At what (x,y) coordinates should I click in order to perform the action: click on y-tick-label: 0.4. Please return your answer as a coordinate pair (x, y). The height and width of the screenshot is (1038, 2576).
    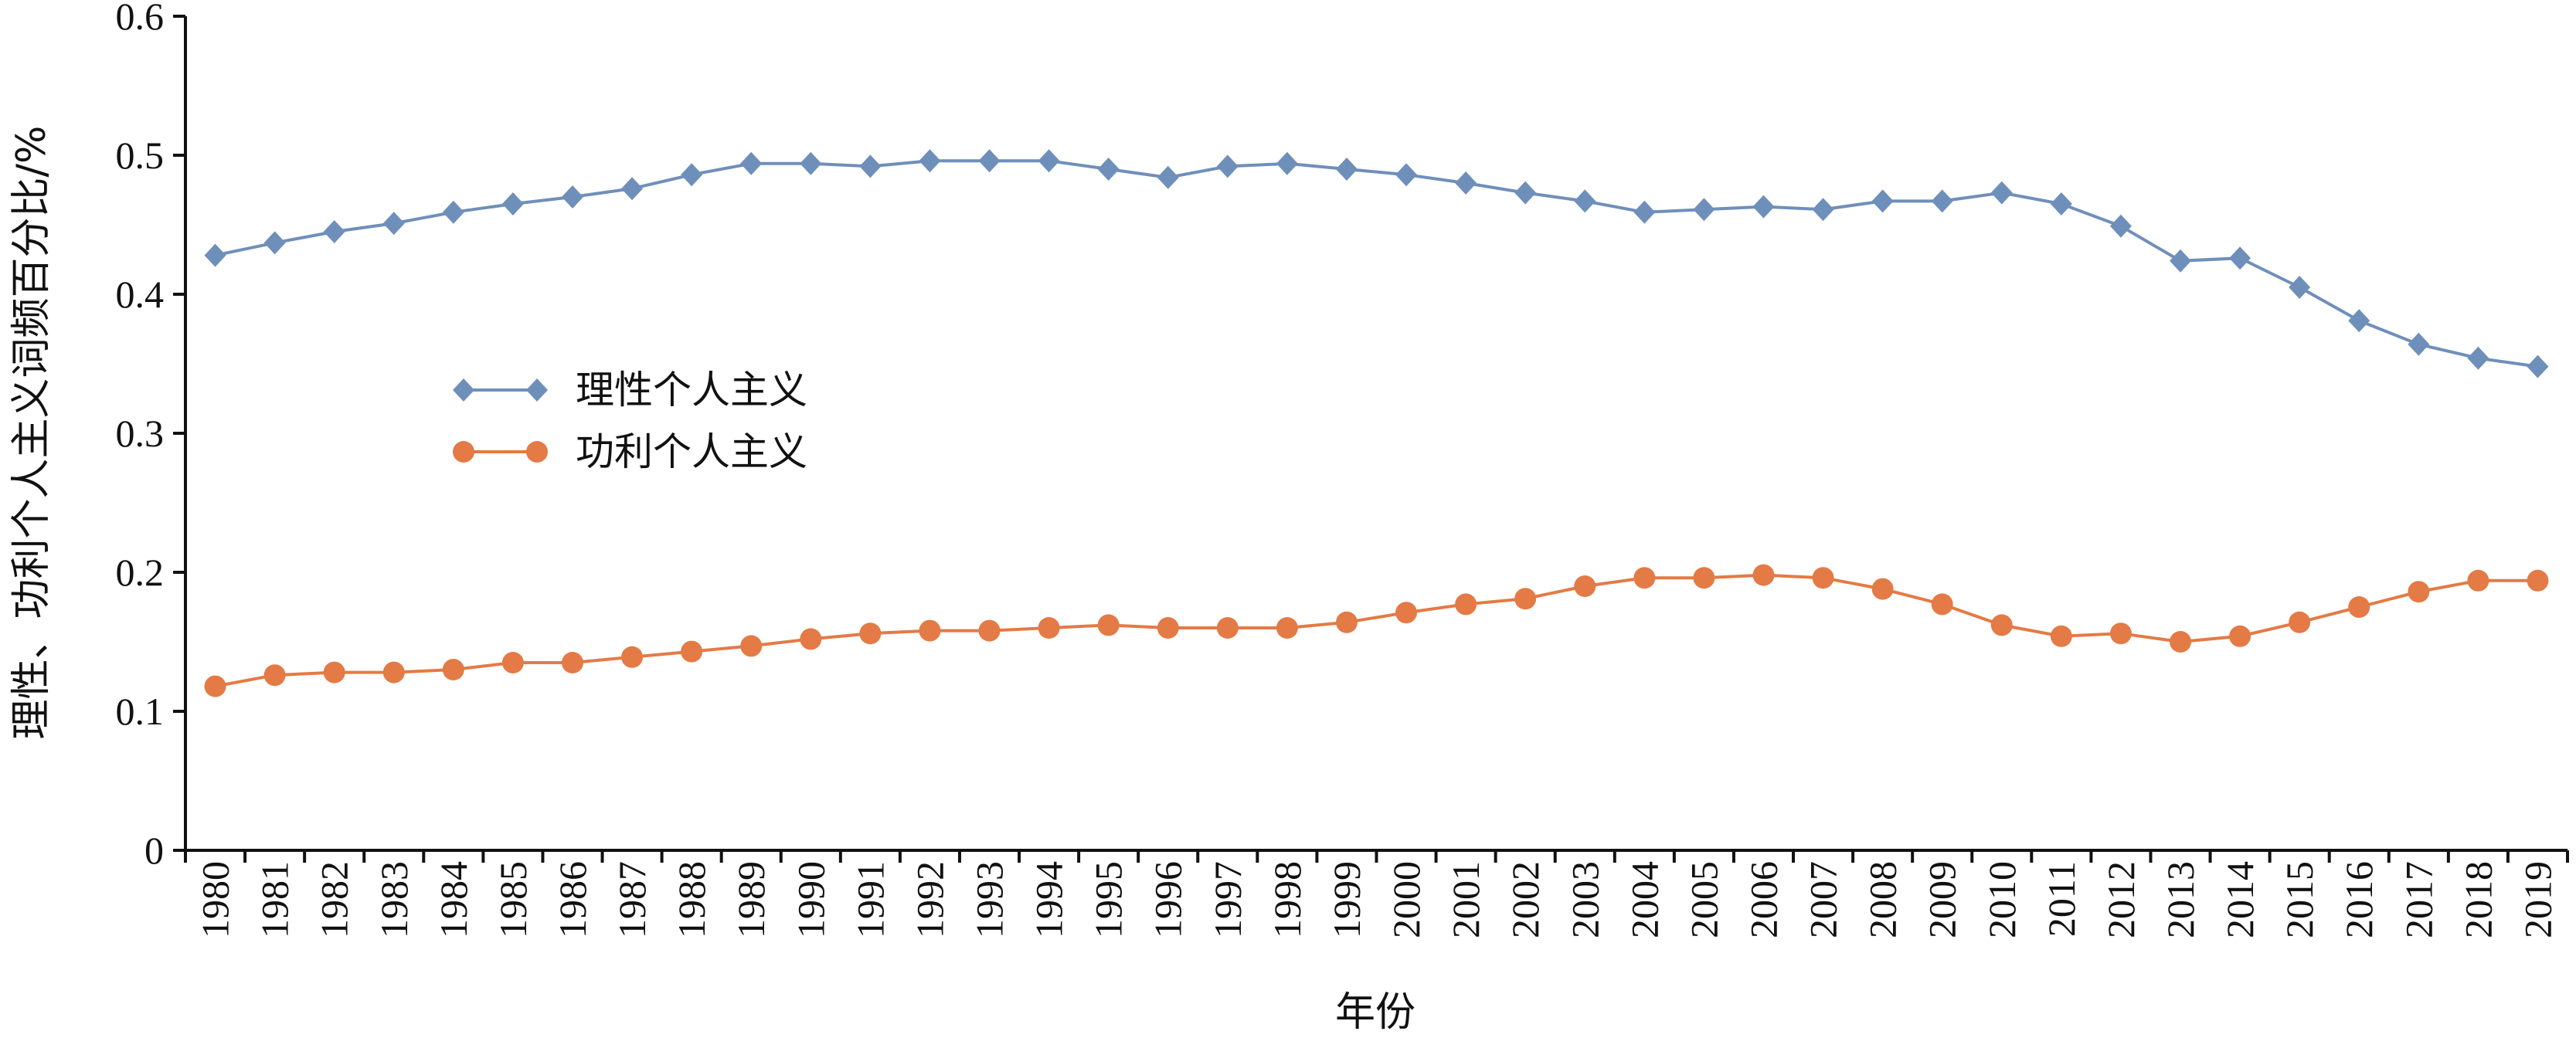
    Looking at the image, I should click on (140, 294).